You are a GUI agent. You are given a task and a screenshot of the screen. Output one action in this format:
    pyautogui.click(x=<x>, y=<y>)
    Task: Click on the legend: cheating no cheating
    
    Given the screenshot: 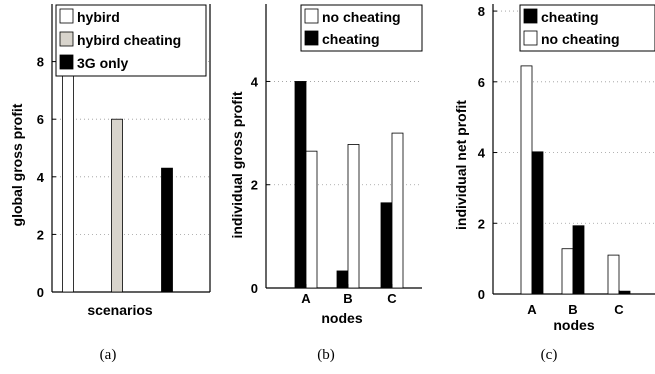 What is the action you would take?
    pyautogui.click(x=587, y=28)
    